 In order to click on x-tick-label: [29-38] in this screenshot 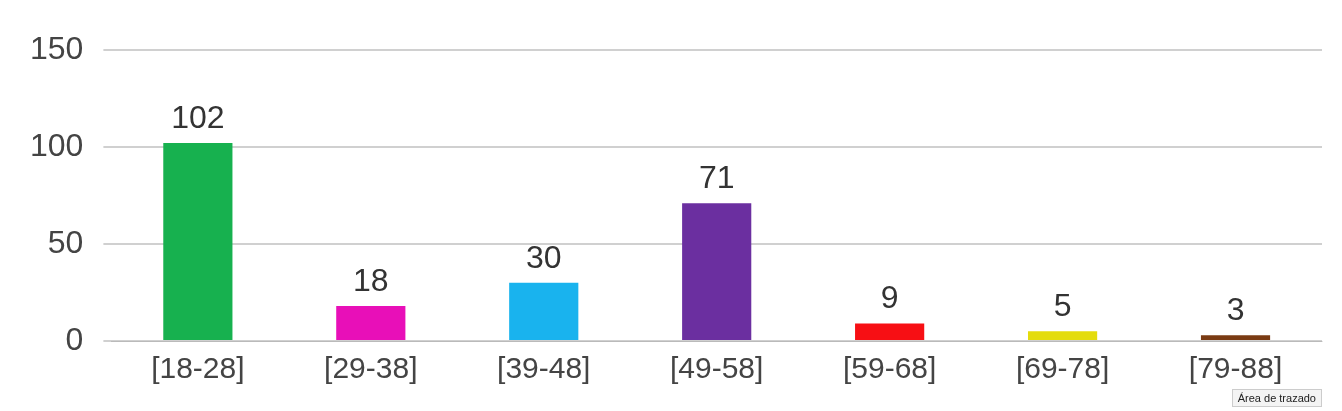, I will do `click(371, 368)`.